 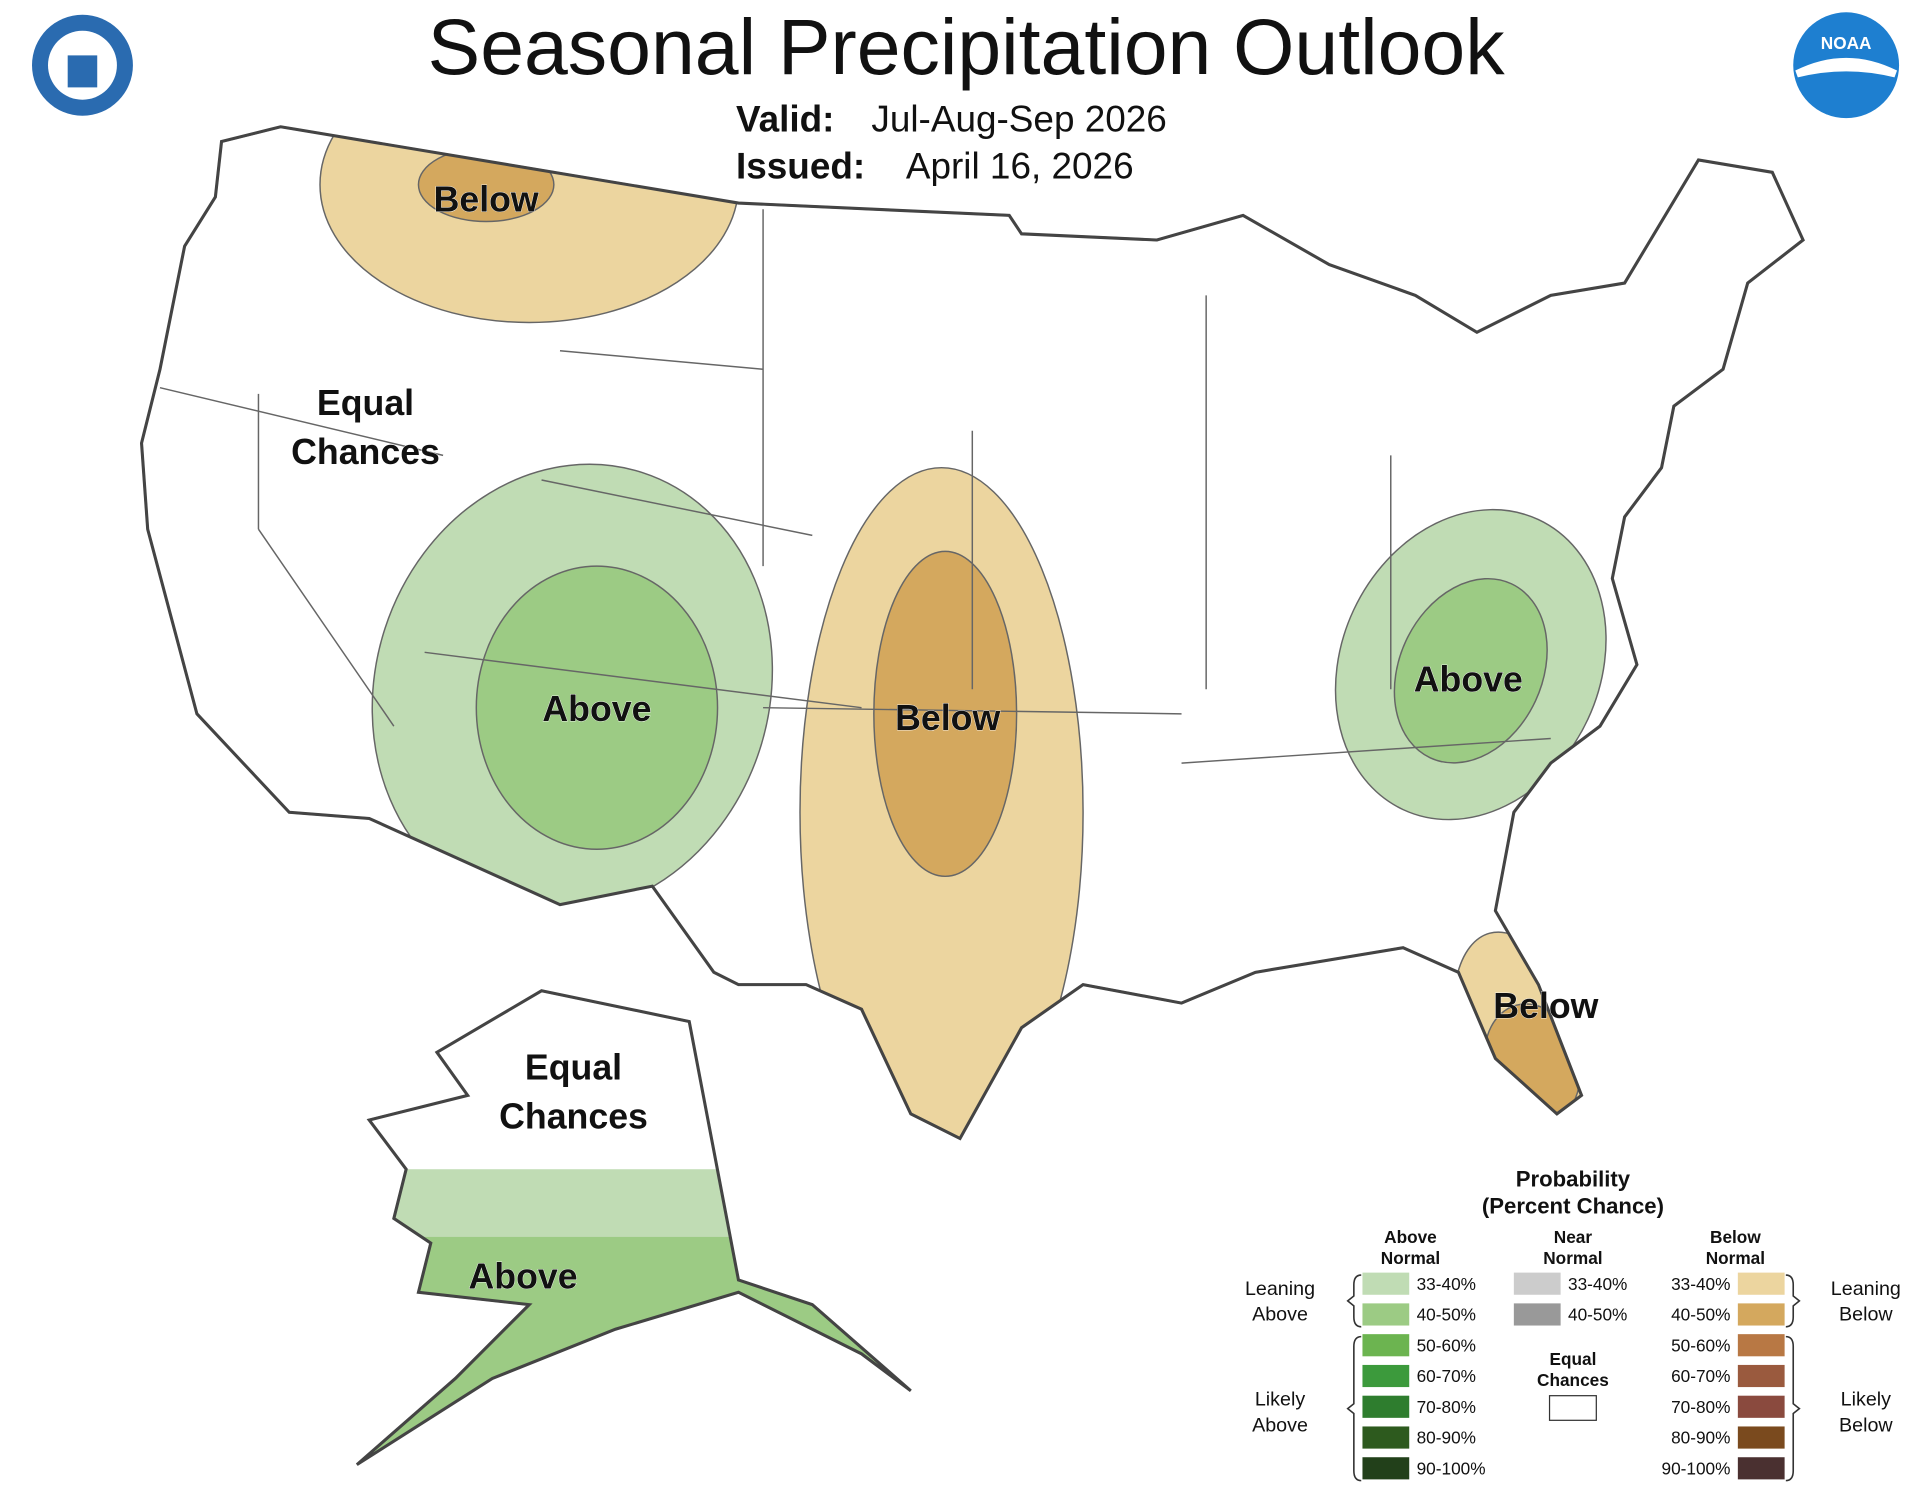 What do you see at coordinates (967, 47) in the screenshot?
I see `title: Seasonal Precipitation Outlook` at bounding box center [967, 47].